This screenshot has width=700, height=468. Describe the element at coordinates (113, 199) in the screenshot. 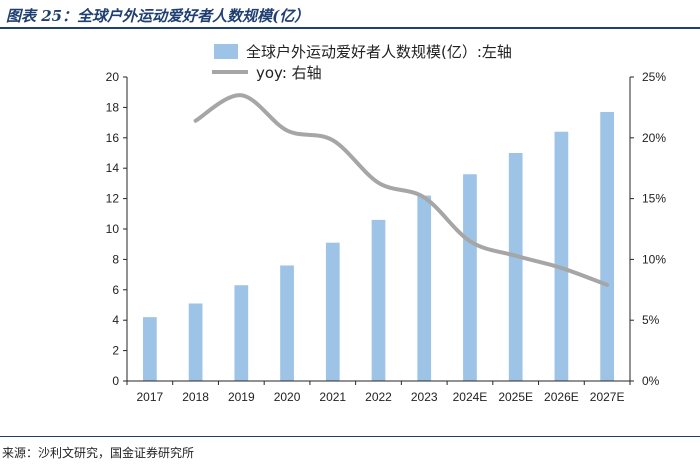

I see `left-tick-label: 12` at that location.